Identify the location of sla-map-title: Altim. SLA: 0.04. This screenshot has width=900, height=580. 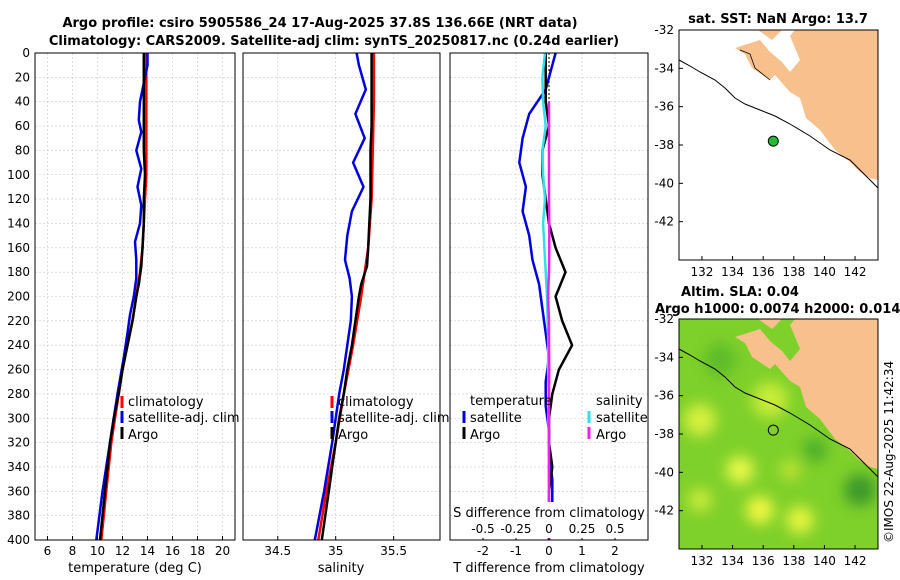
(740, 292).